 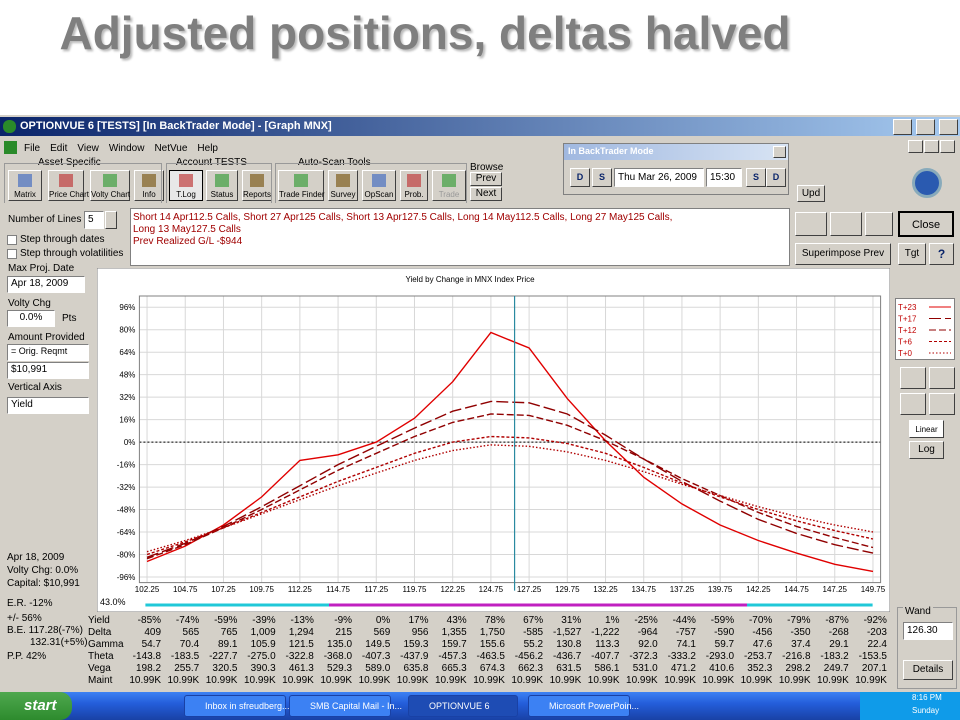 I want to click on group-label: Account TESTS, so click(x=211, y=162).